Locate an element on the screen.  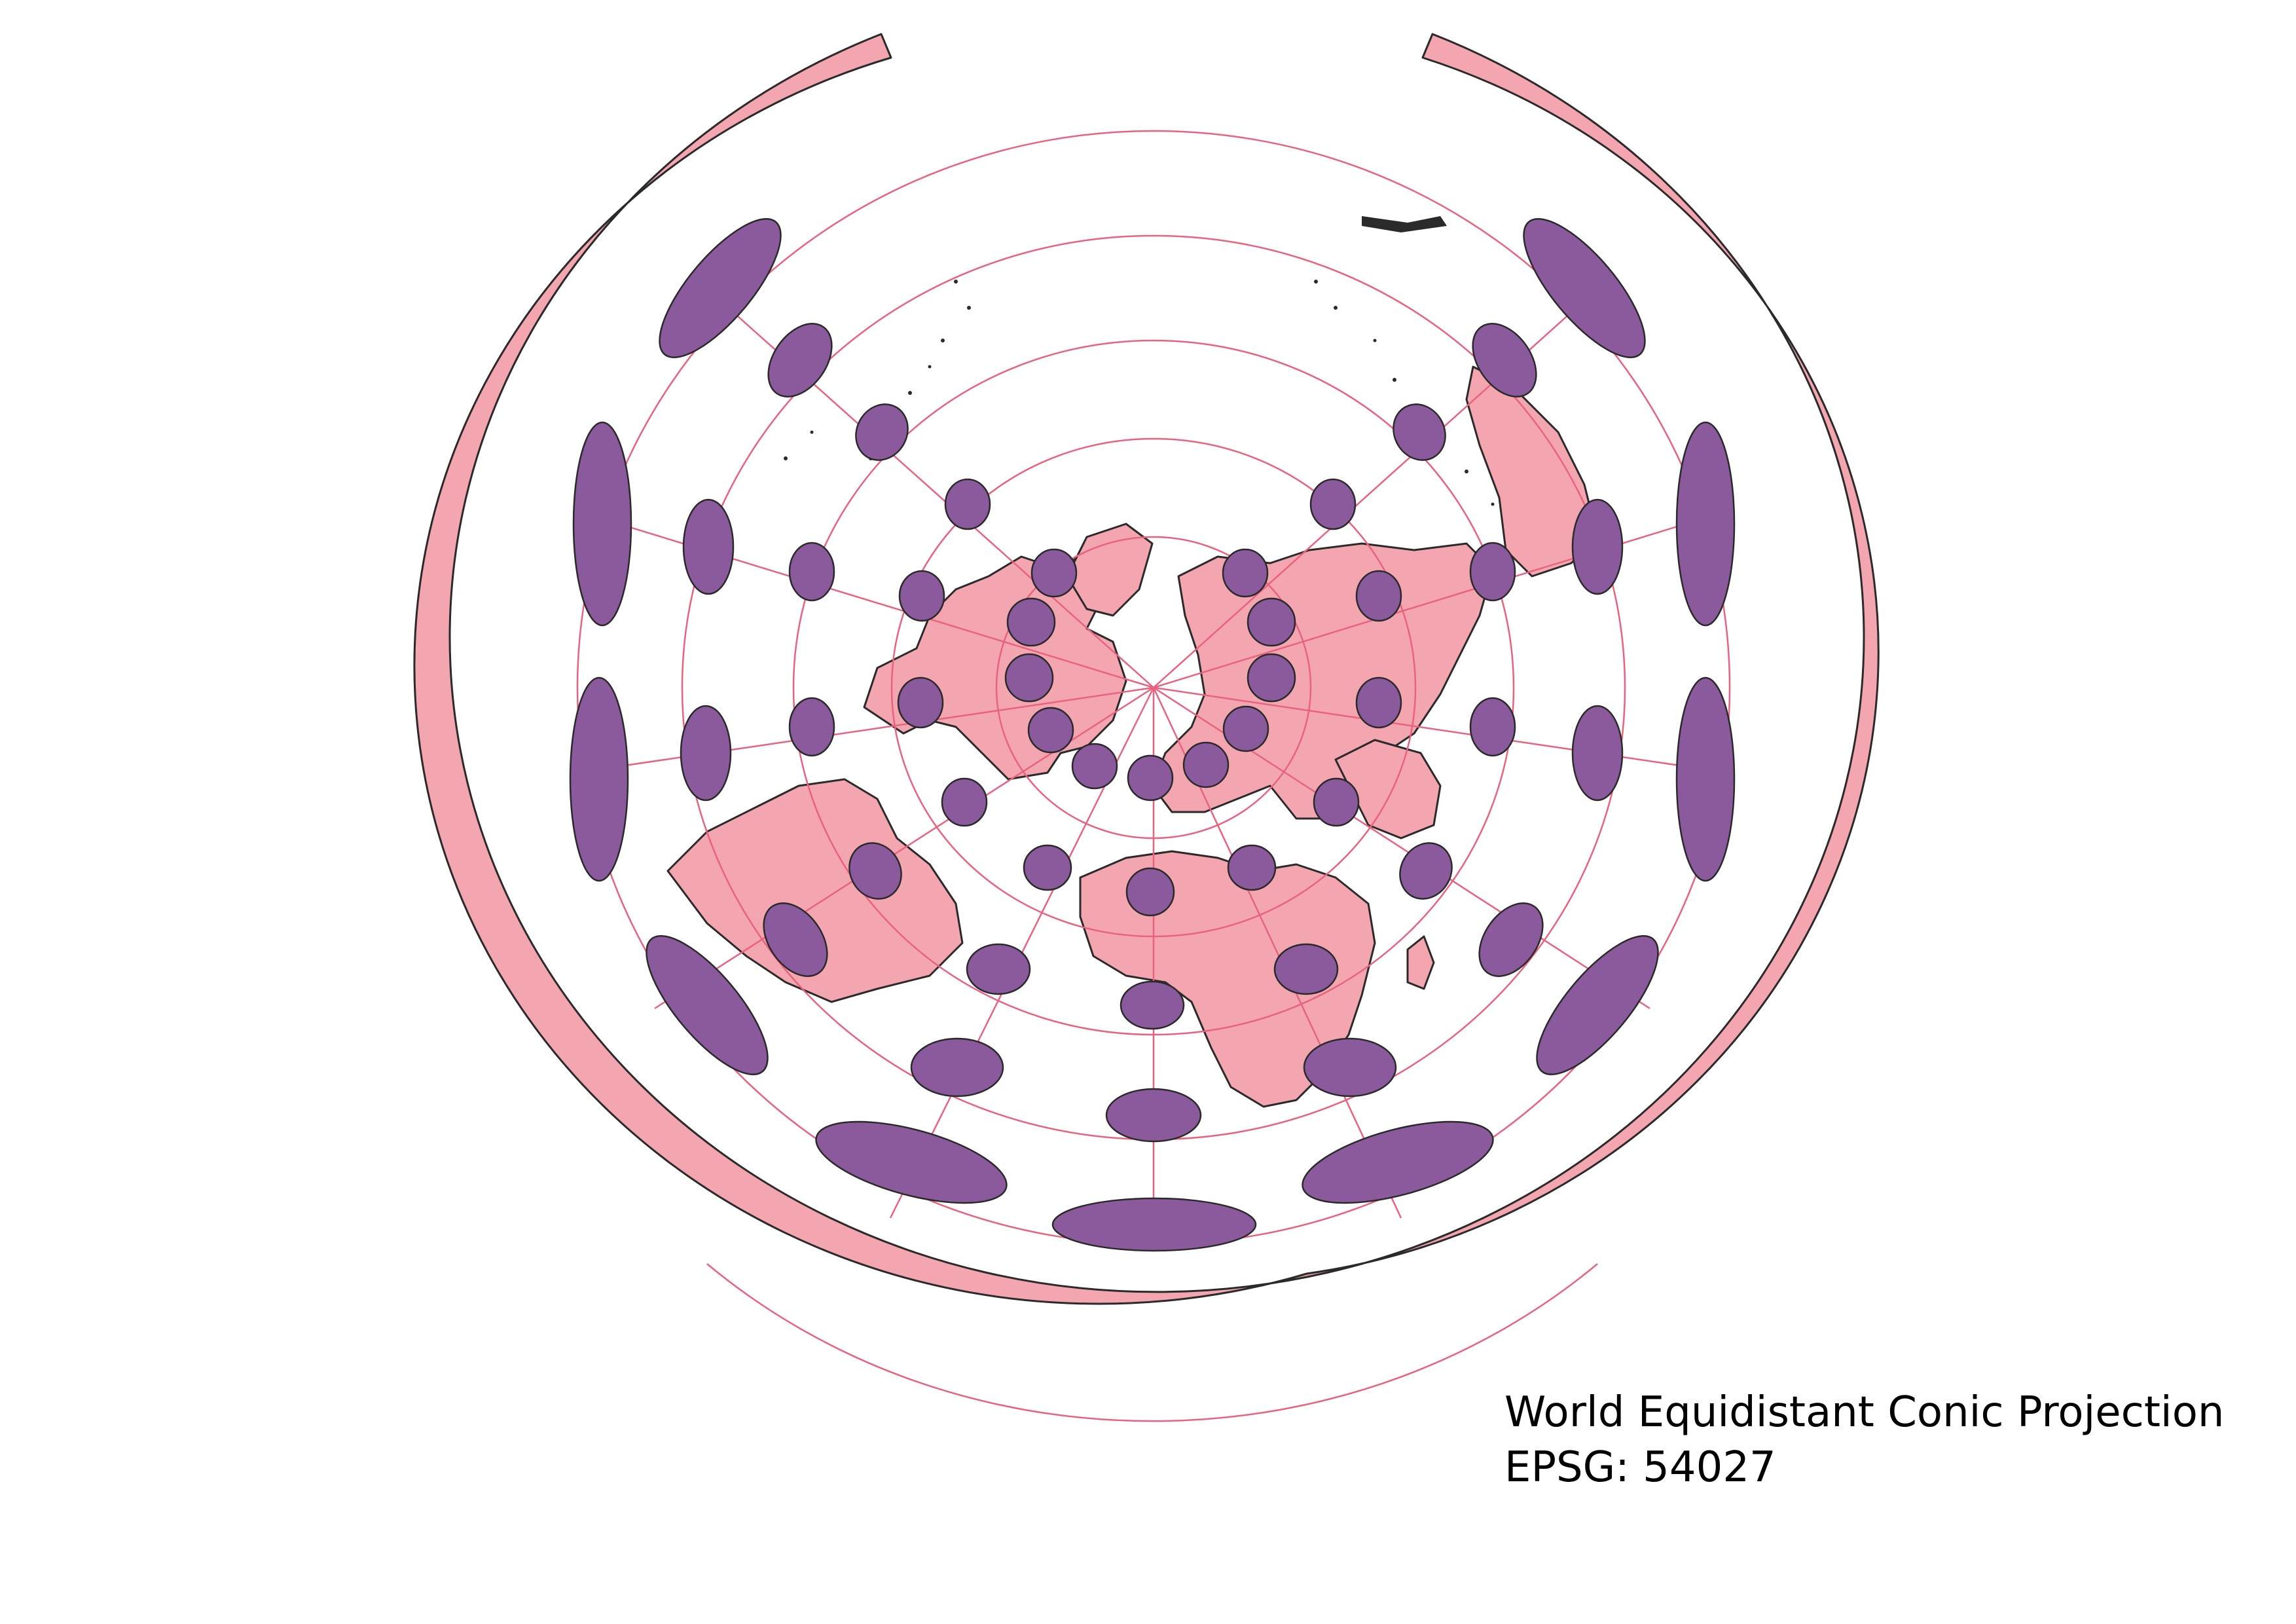
south-asia is located at coordinates (1388, 789).